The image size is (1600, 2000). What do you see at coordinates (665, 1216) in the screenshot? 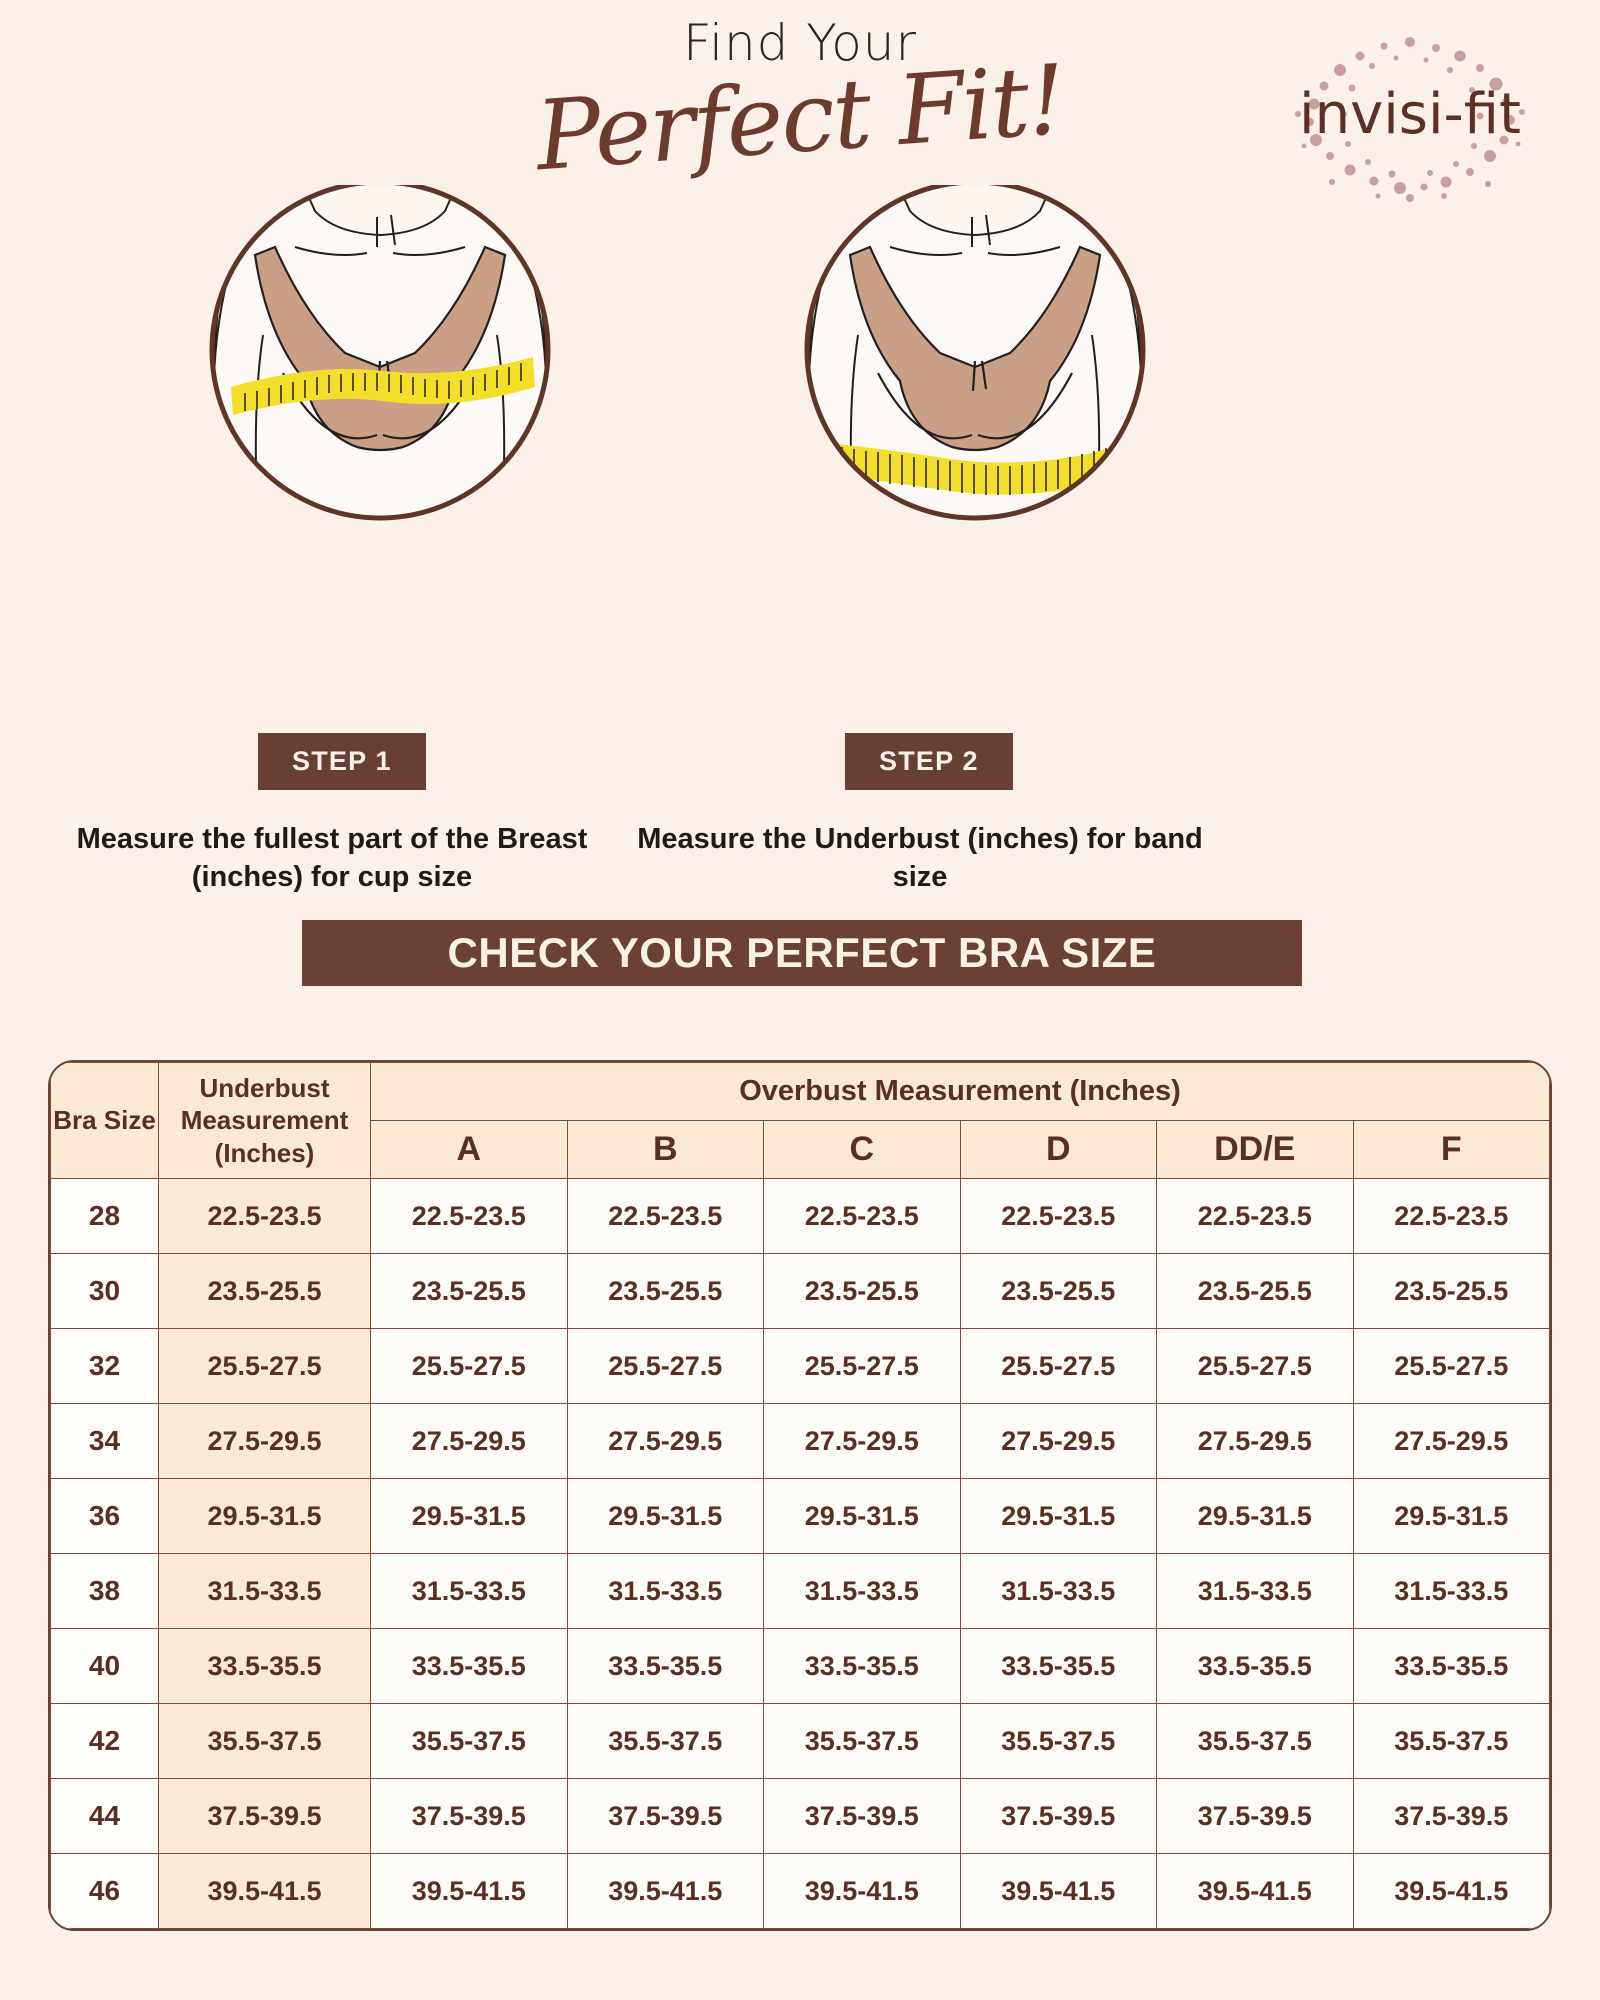
I see `cell-overbust-b: 22.5-23.5` at bounding box center [665, 1216].